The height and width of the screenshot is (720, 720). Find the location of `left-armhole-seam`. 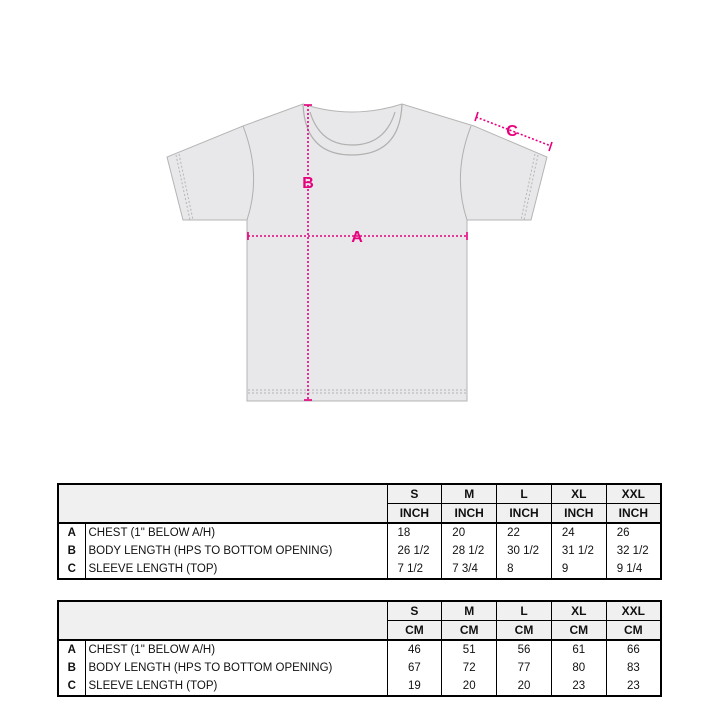

left-armhole-seam is located at coordinates (248, 173).